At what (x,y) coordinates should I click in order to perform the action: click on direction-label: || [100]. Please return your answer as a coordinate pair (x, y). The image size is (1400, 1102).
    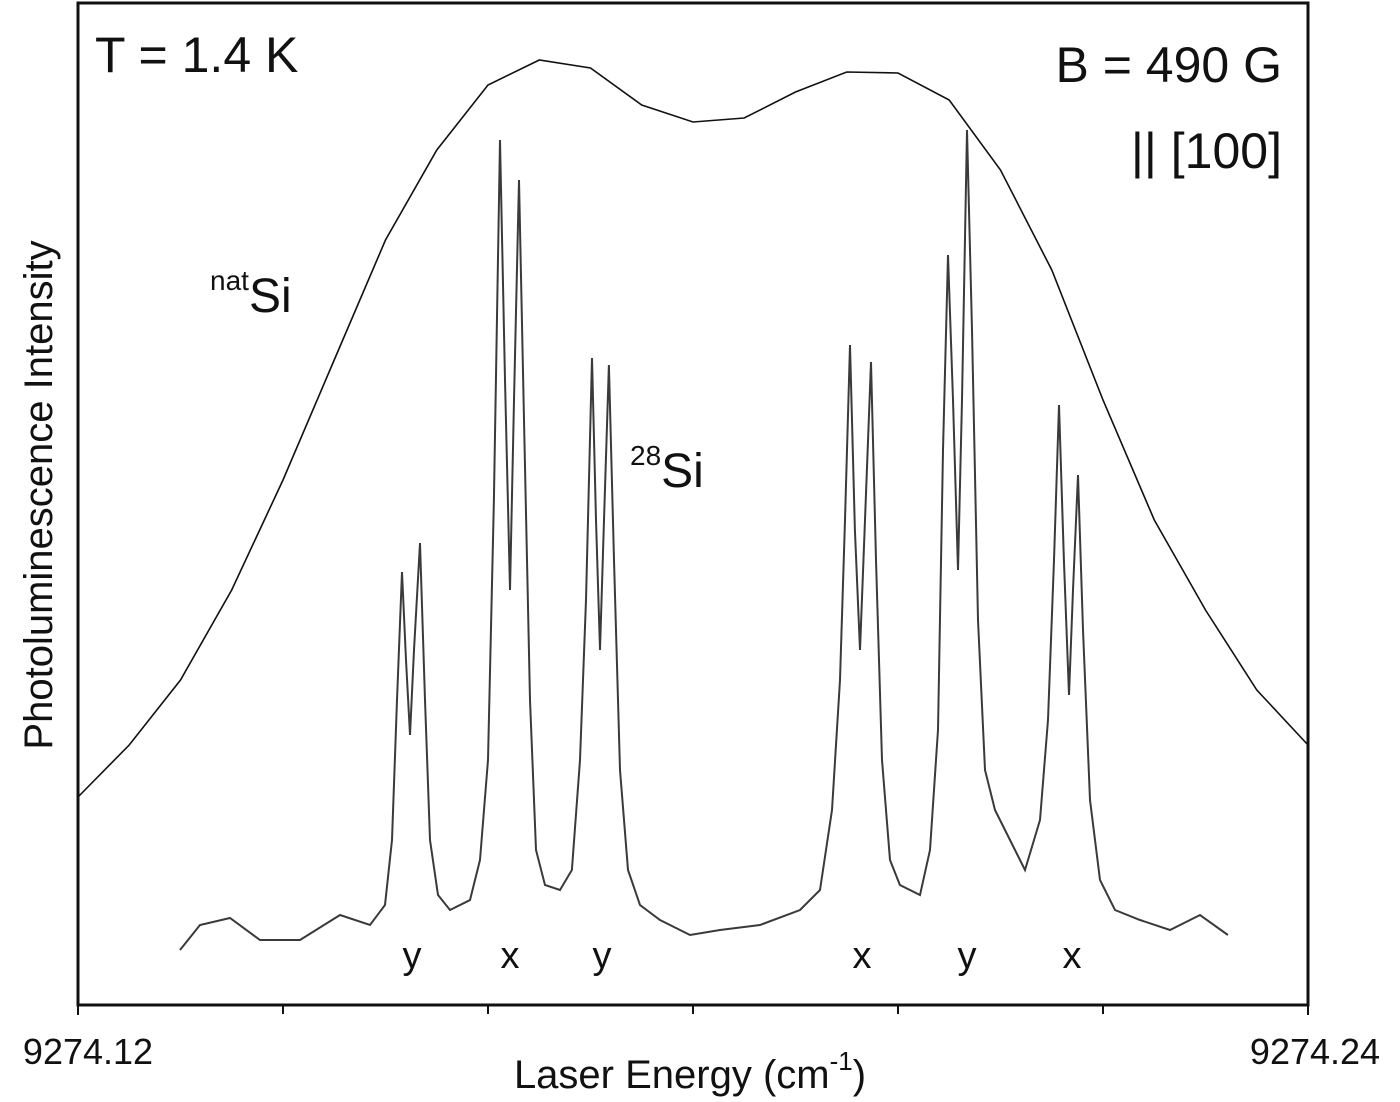
    Looking at the image, I should click on (1206, 151).